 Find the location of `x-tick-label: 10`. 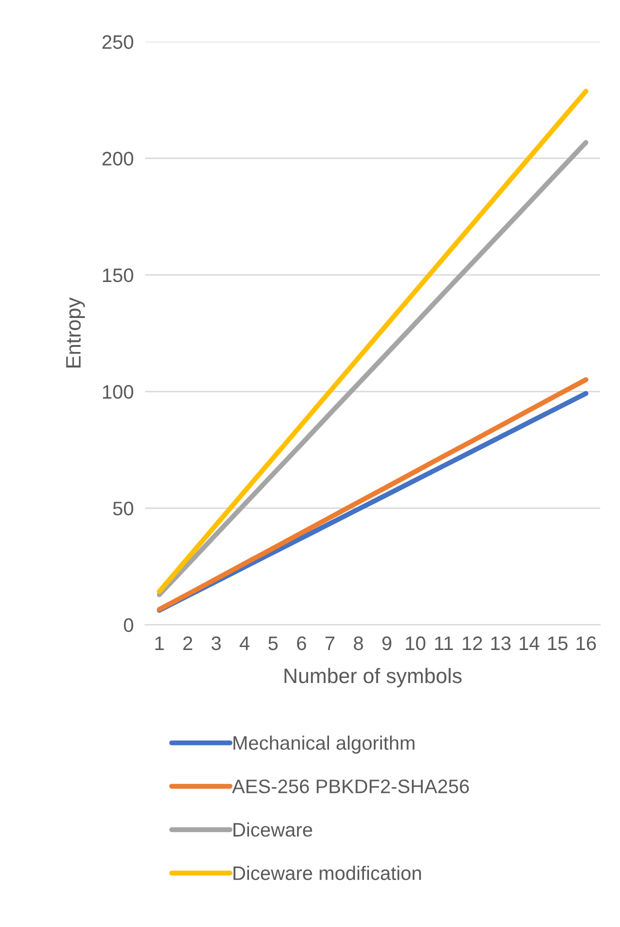

x-tick-label: 10 is located at coordinates (416, 643).